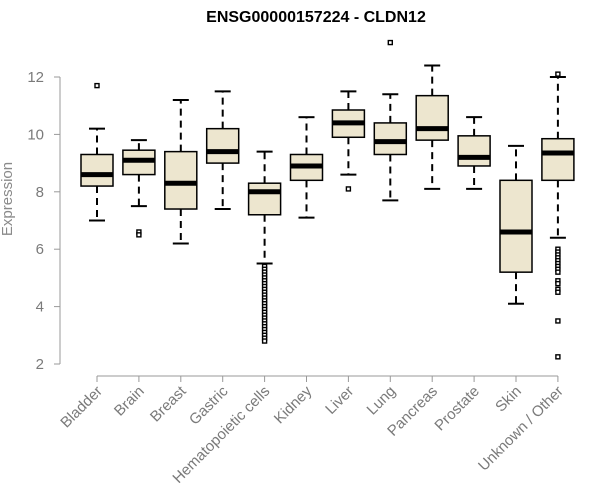  What do you see at coordinates (168, 403) in the screenshot?
I see `x-tick-label: Breast` at bounding box center [168, 403].